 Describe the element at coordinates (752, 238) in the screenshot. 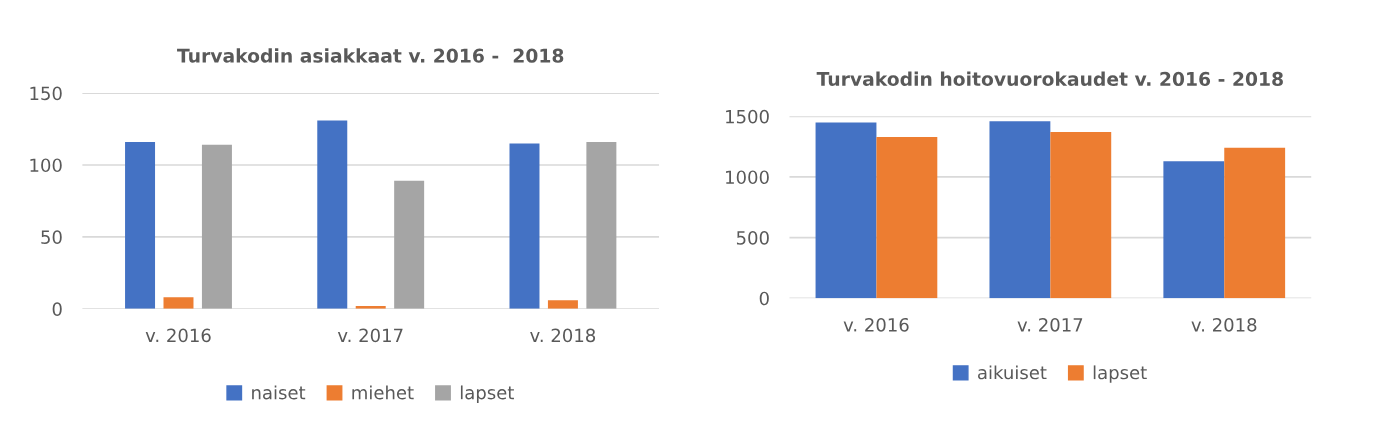

I see `y-tick-label: 500` at that location.